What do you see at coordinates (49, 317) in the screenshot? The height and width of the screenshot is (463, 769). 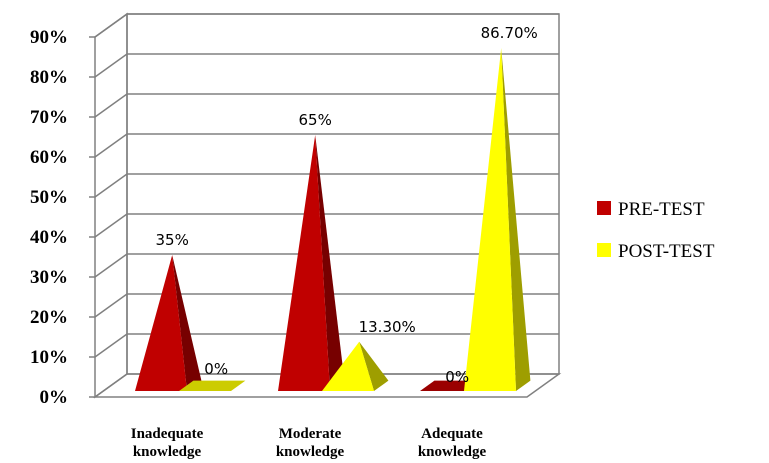 I see `y-tick-label: 20%` at bounding box center [49, 317].